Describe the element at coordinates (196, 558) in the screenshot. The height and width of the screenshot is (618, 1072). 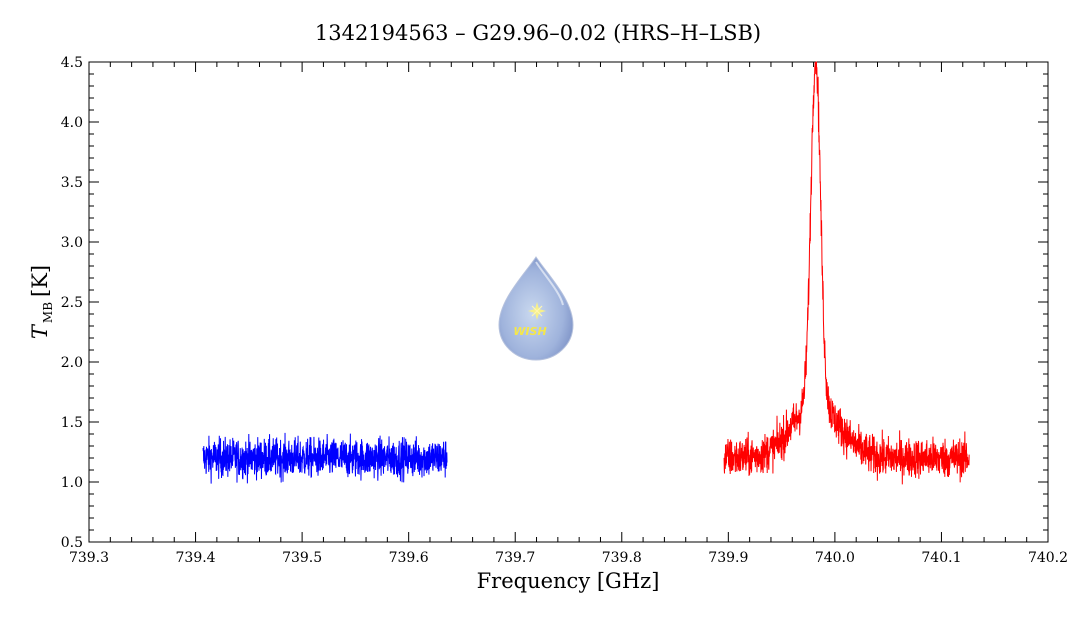
I see `x-tick-label: 739.4` at that location.